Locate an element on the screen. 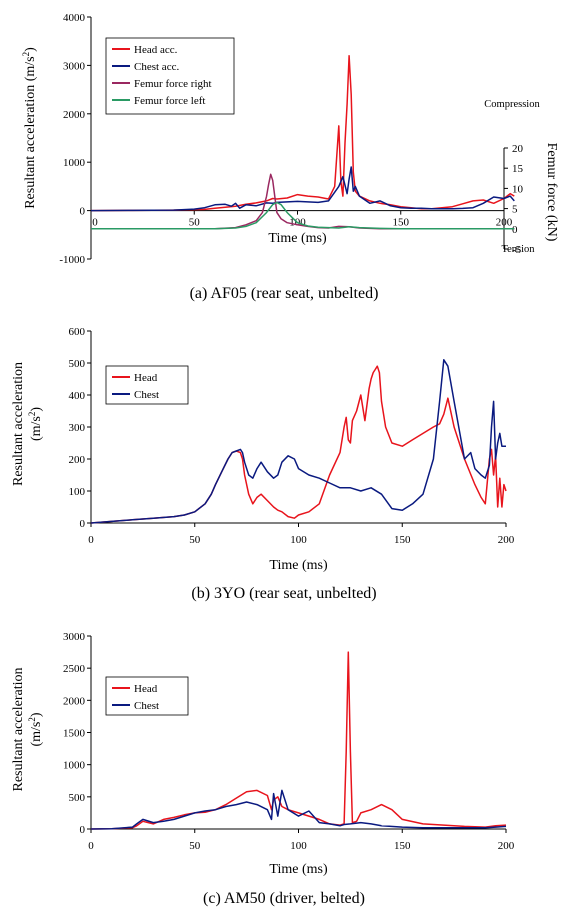 This screenshot has width=569, height=915. y2-tick-label: 5 is located at coordinates (515, 210).